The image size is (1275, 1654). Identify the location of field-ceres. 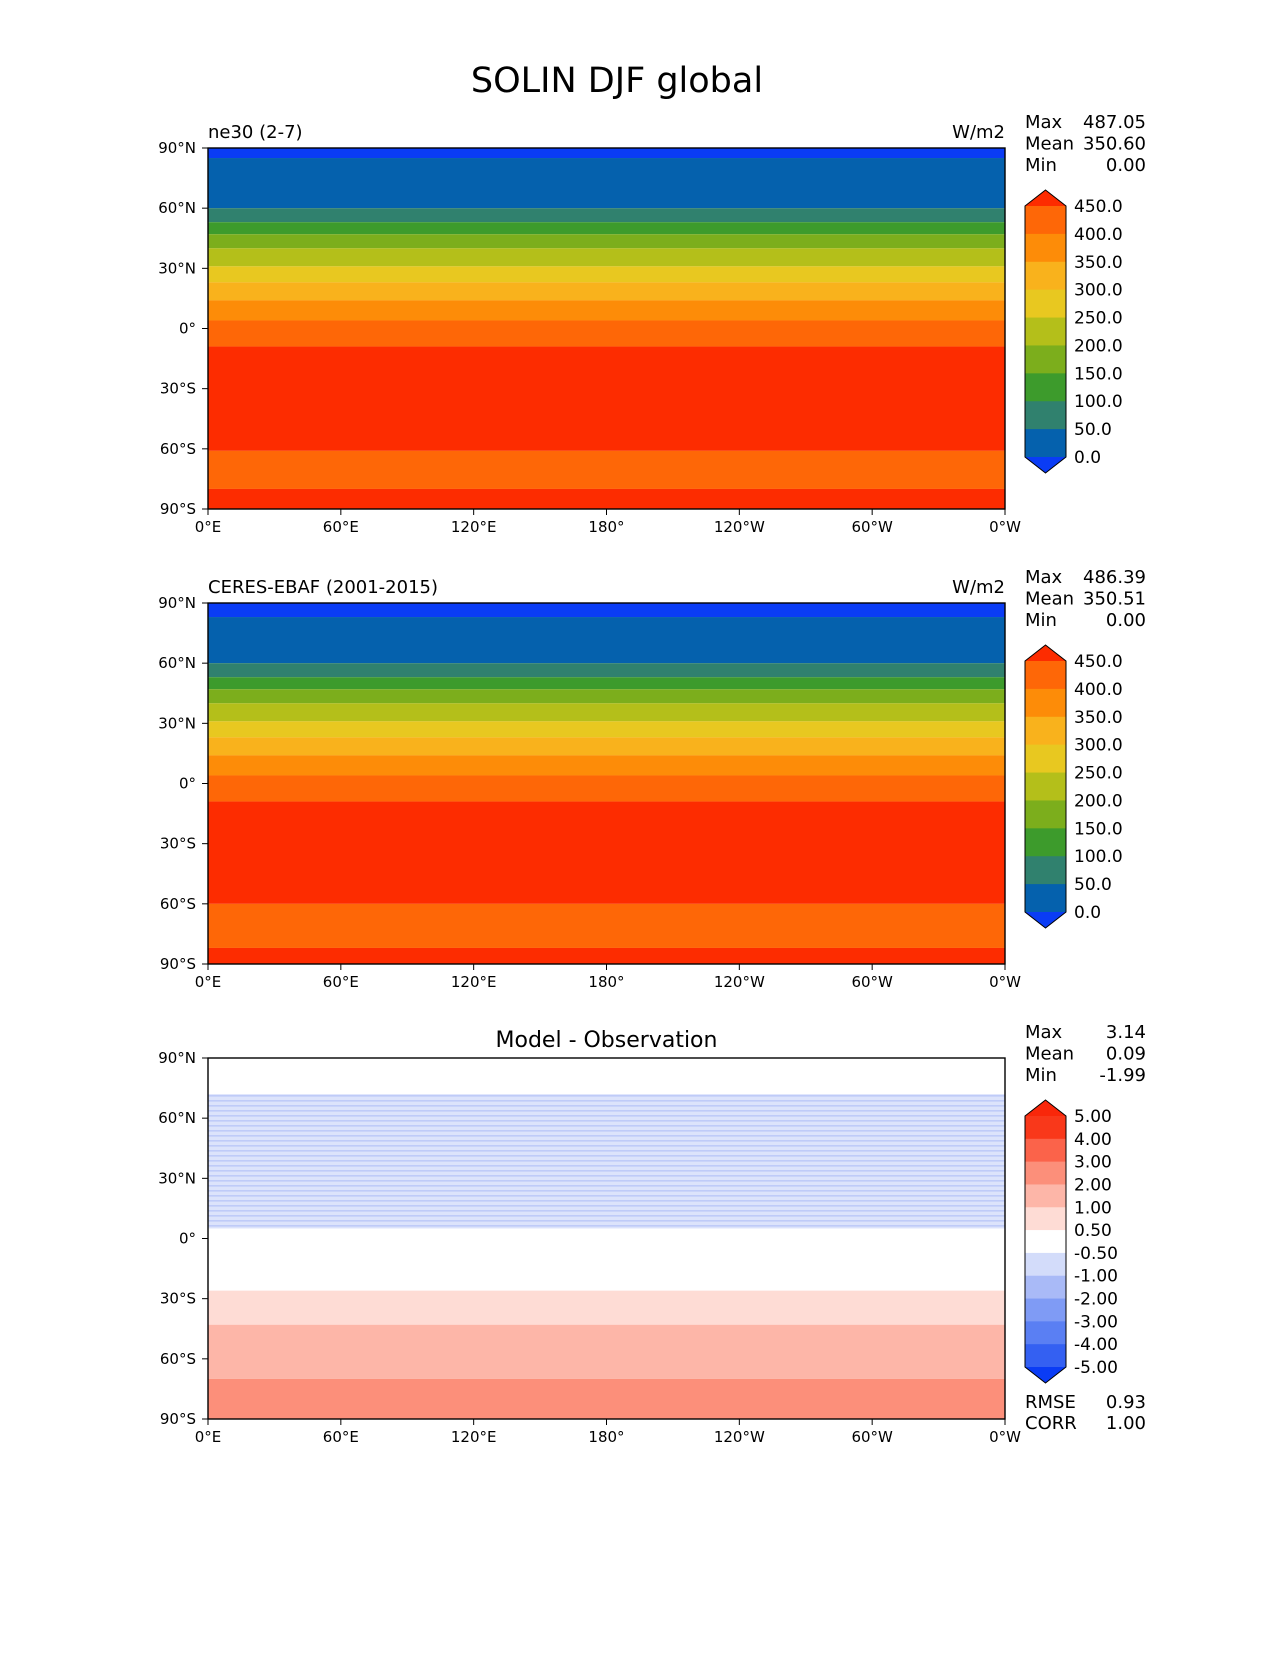
(606, 783).